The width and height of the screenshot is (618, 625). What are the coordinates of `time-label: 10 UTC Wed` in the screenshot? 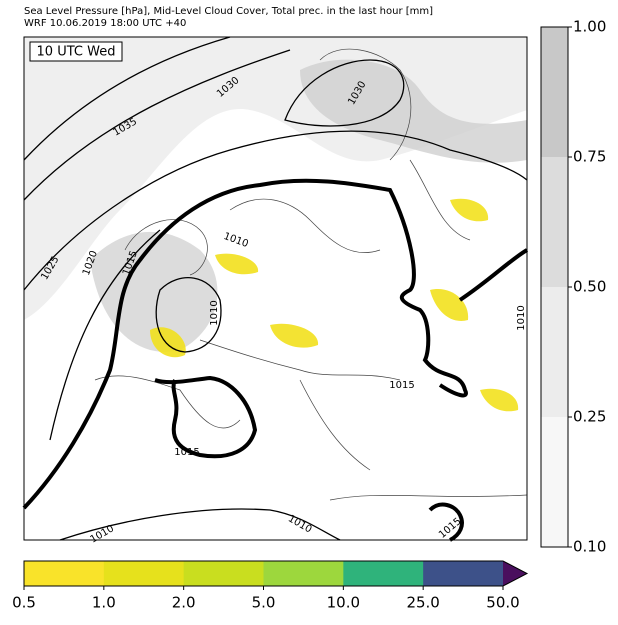 It's located at (76, 52).